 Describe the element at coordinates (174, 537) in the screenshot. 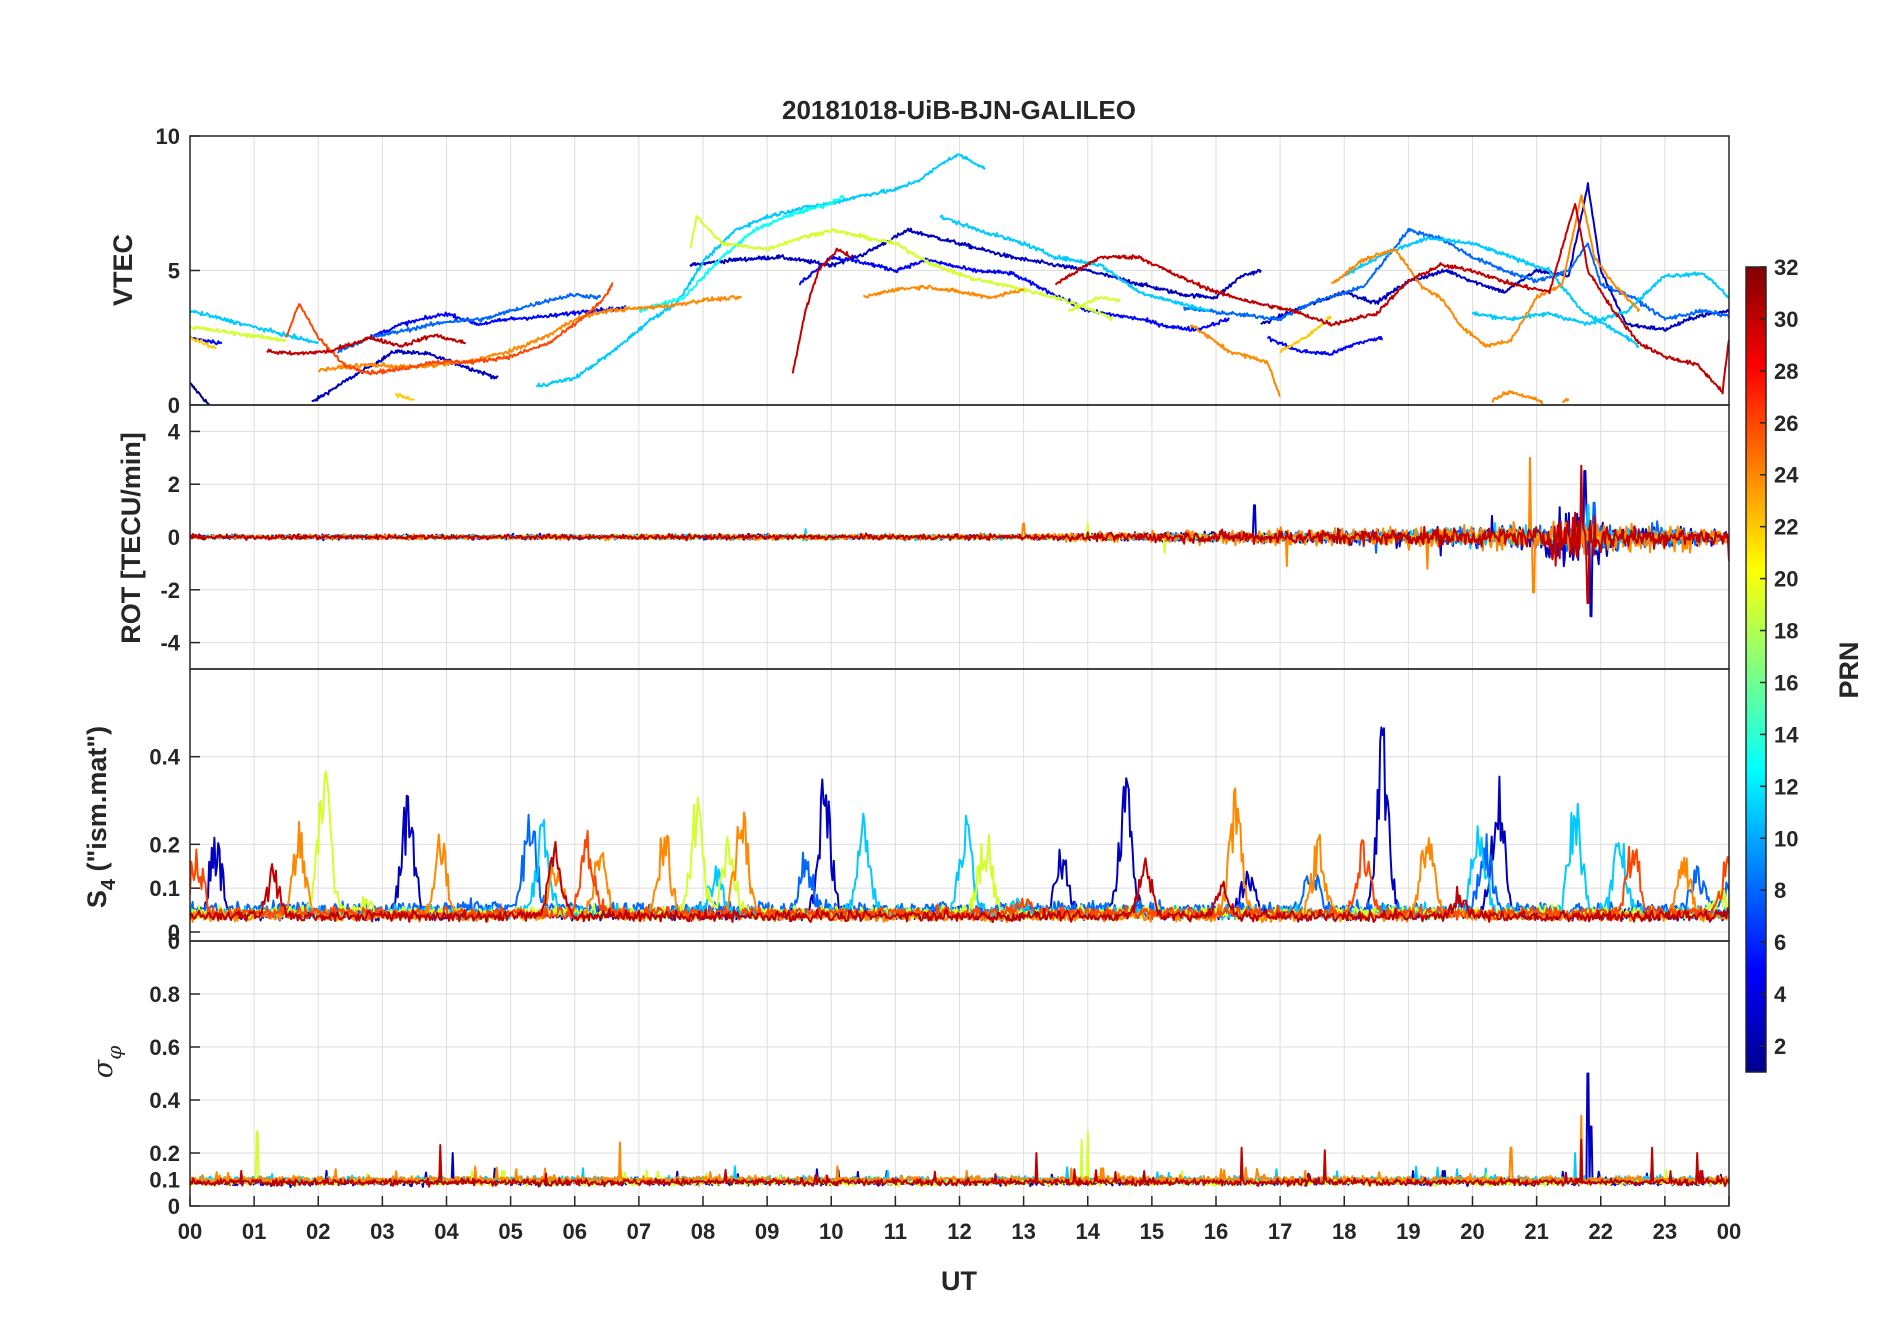

I see `rot-ytick-label: 0` at that location.